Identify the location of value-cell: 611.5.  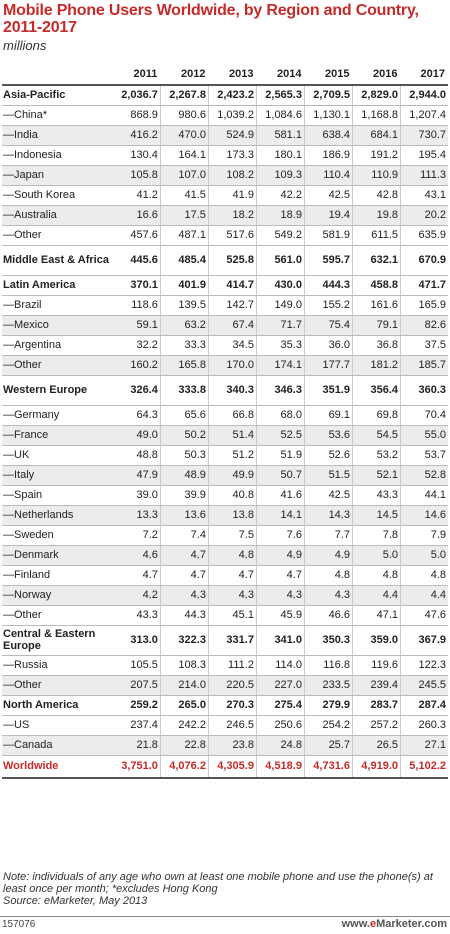
(376, 235).